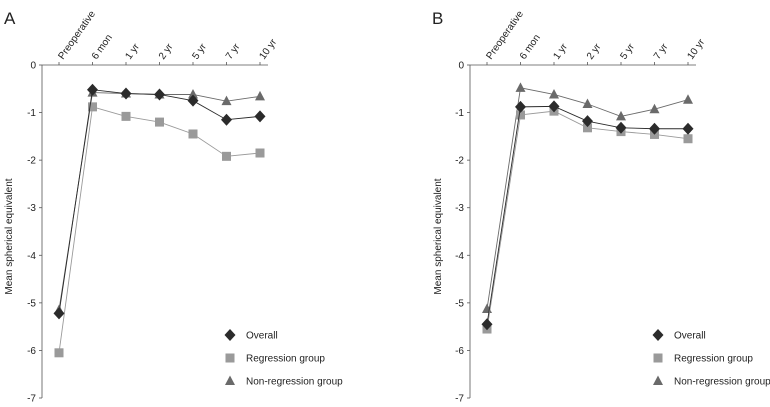  I want to click on panel-letter: A, so click(10, 18).